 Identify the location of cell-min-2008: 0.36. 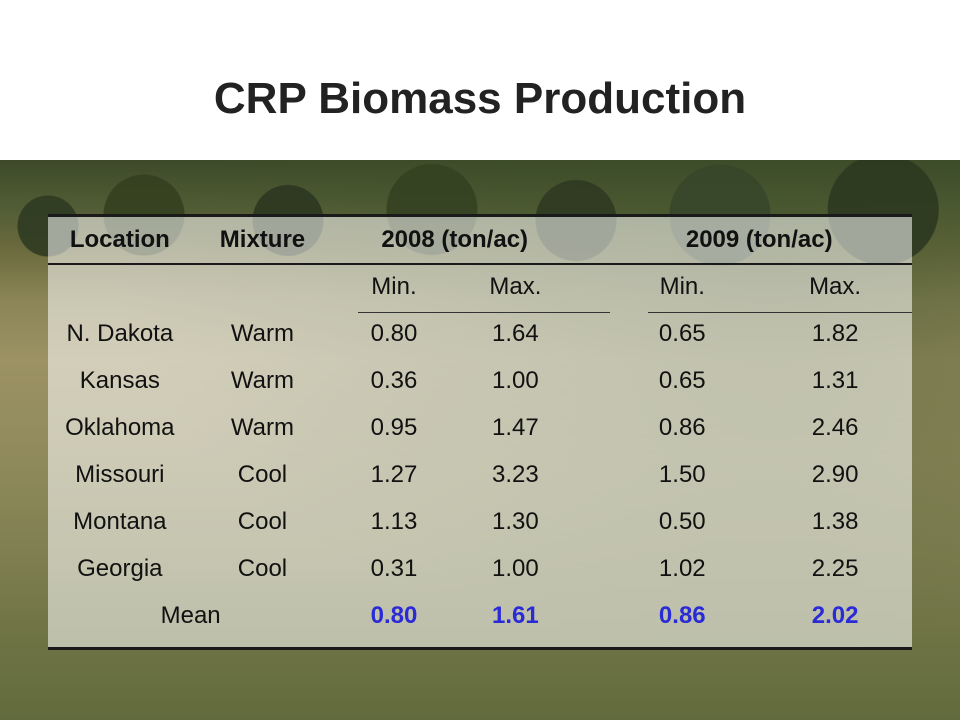
(394, 380).